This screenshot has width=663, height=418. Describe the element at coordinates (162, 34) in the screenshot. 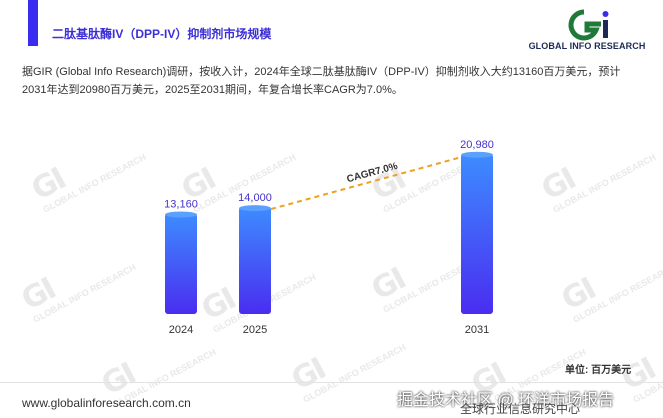

I see `page-title: 二肽基肽酶IV（DPP-IV）抑制剂市场规模` at that location.